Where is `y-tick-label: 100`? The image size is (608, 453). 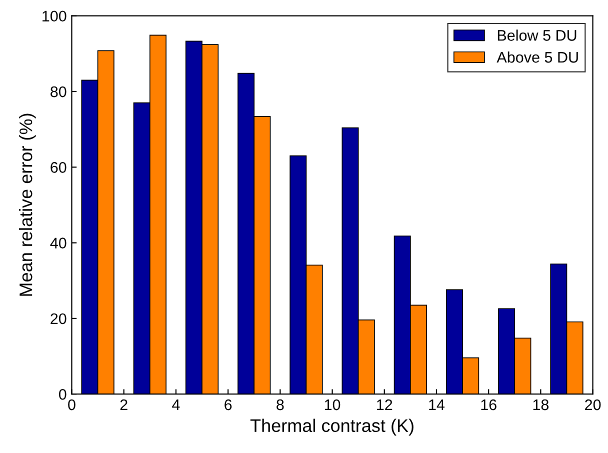 y-tick-label: 100 is located at coordinates (54, 16).